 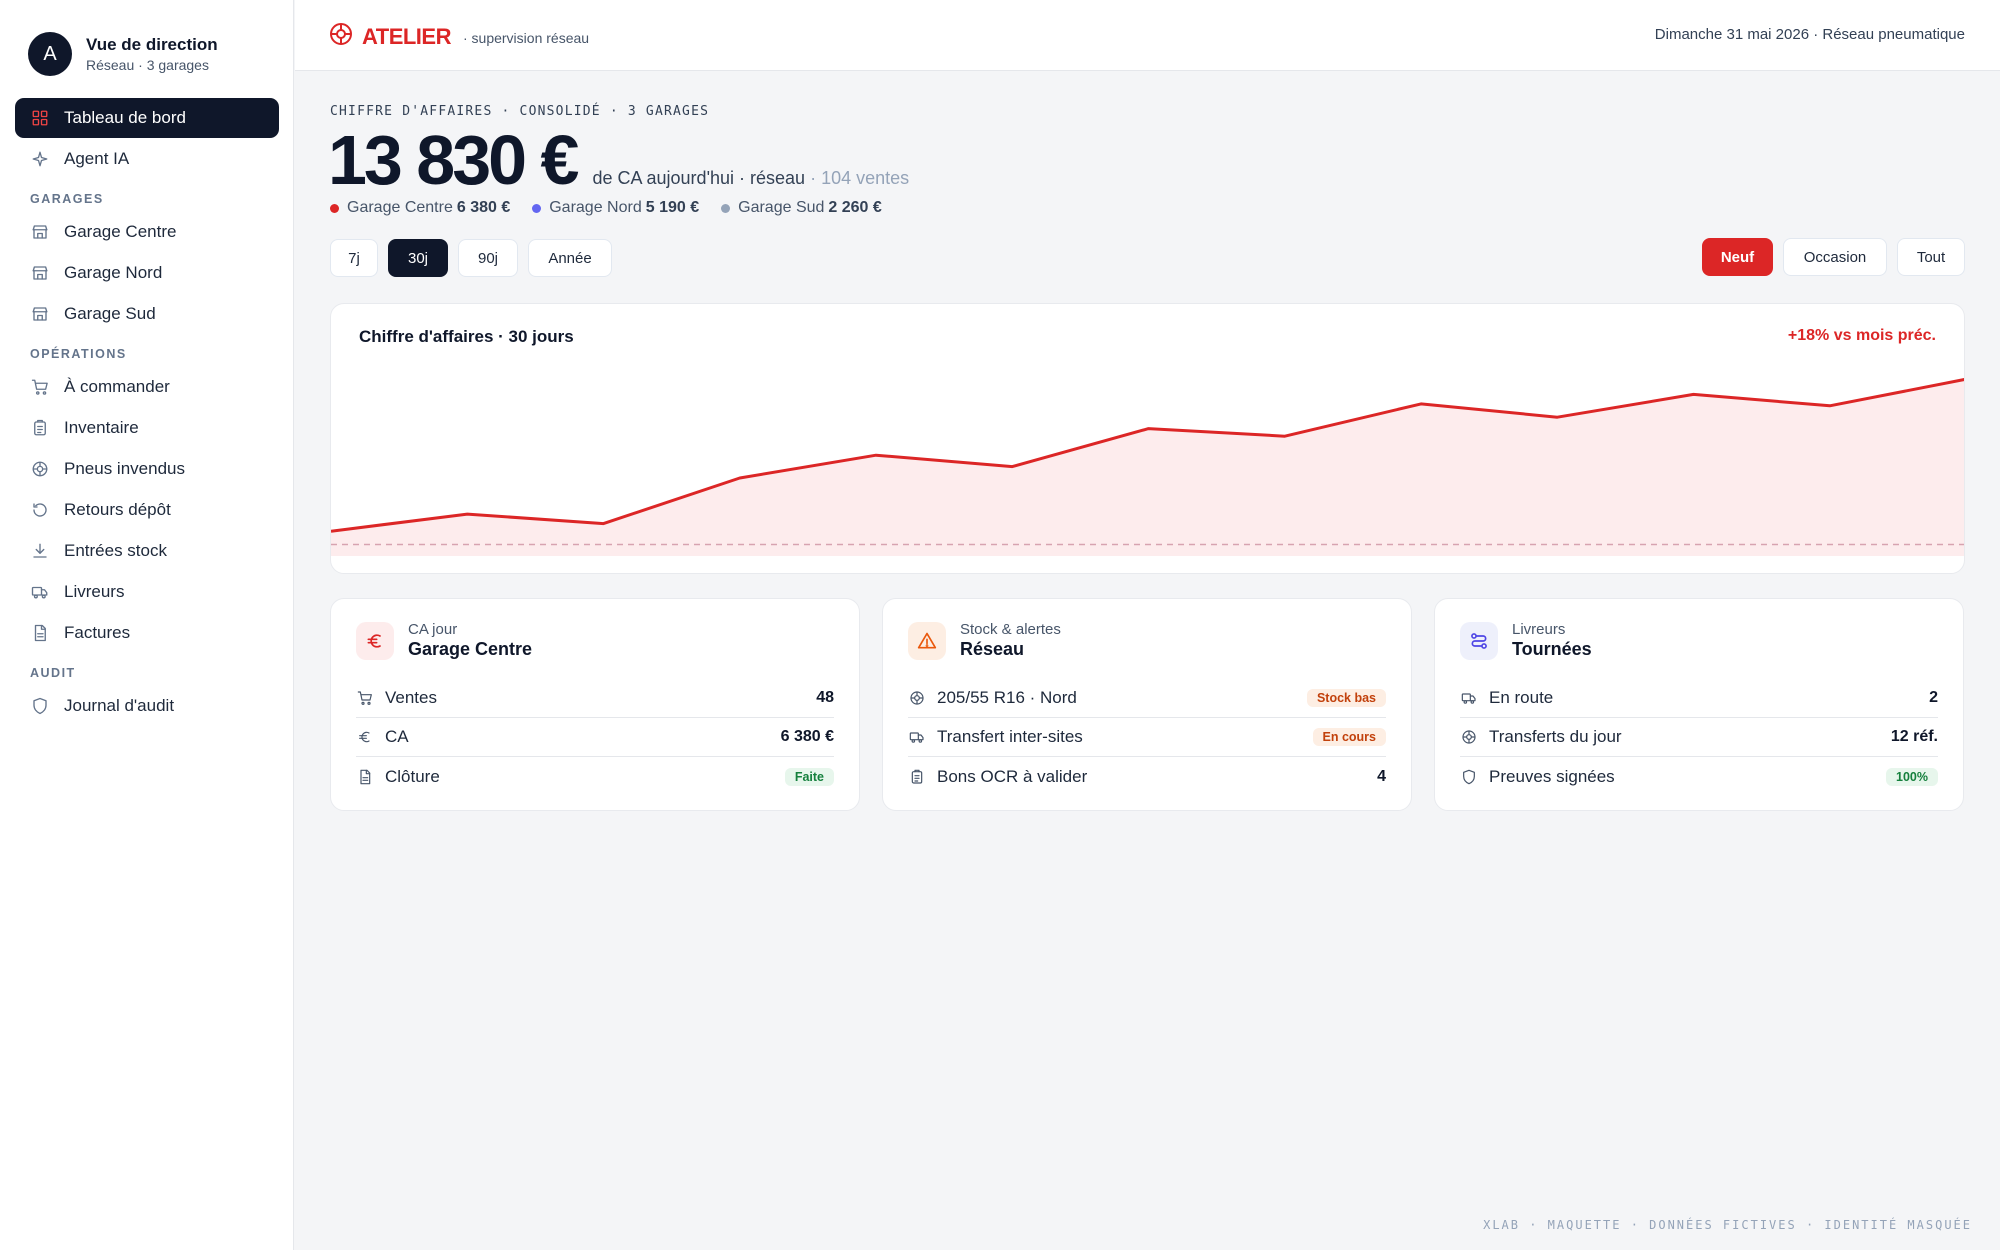 What do you see at coordinates (147, 706) in the screenshot?
I see `sidebar-item-journal-d-audit: Journal d'audit` at bounding box center [147, 706].